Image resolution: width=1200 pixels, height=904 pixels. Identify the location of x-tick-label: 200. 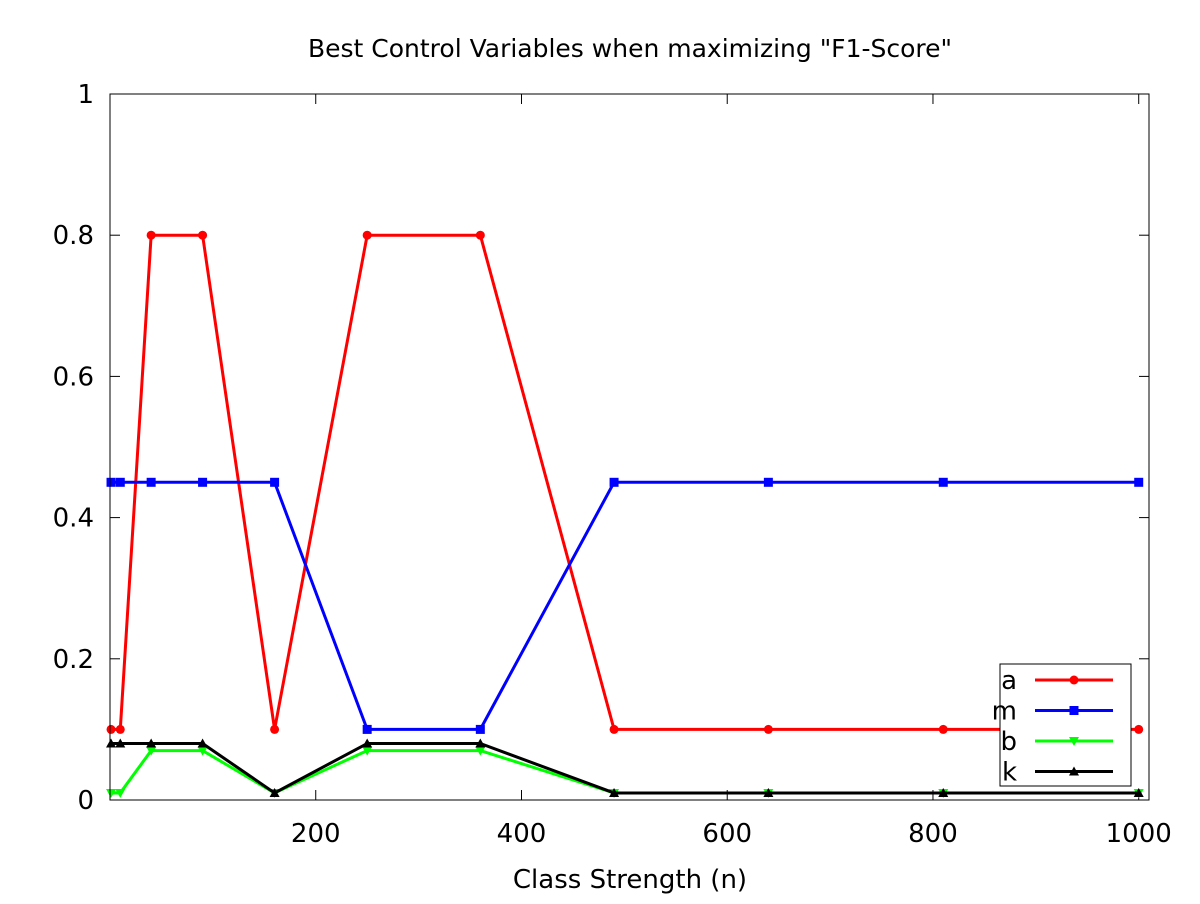
(316, 834).